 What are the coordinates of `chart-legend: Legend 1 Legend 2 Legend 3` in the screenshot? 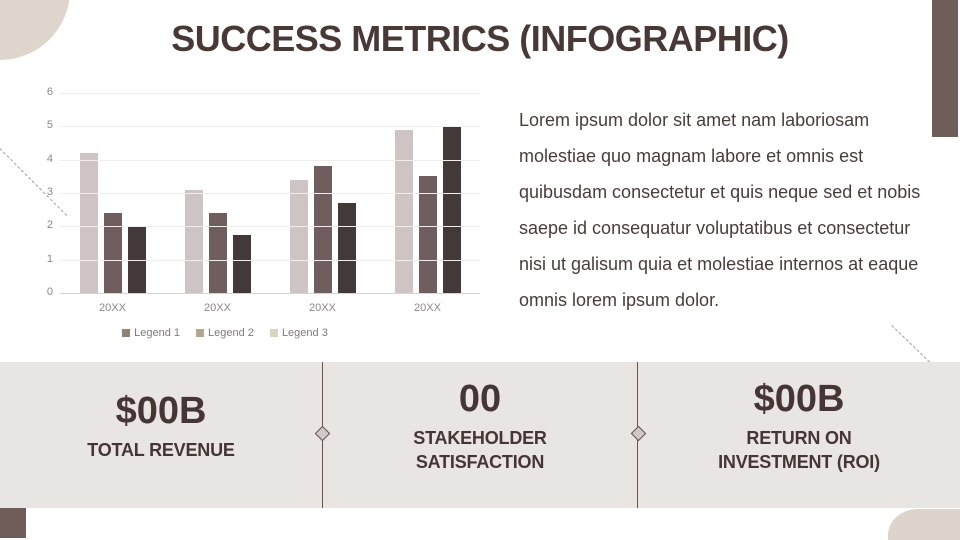 It's located at (225, 333).